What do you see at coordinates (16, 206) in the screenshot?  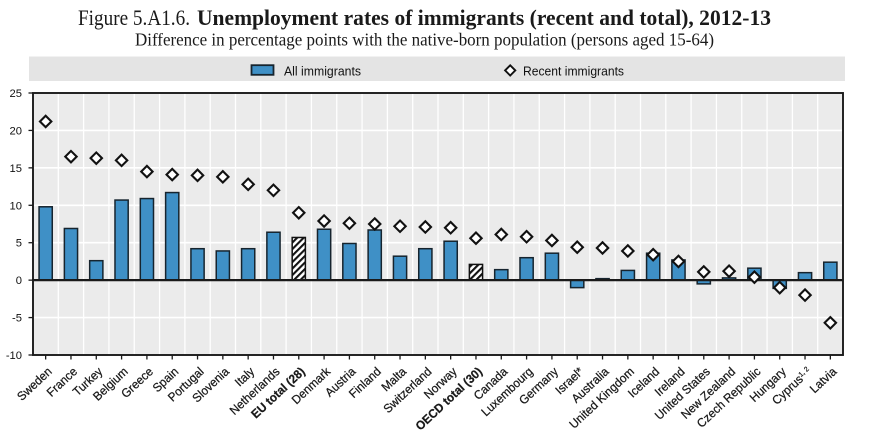 I see `svg-text: 10` at bounding box center [16, 206].